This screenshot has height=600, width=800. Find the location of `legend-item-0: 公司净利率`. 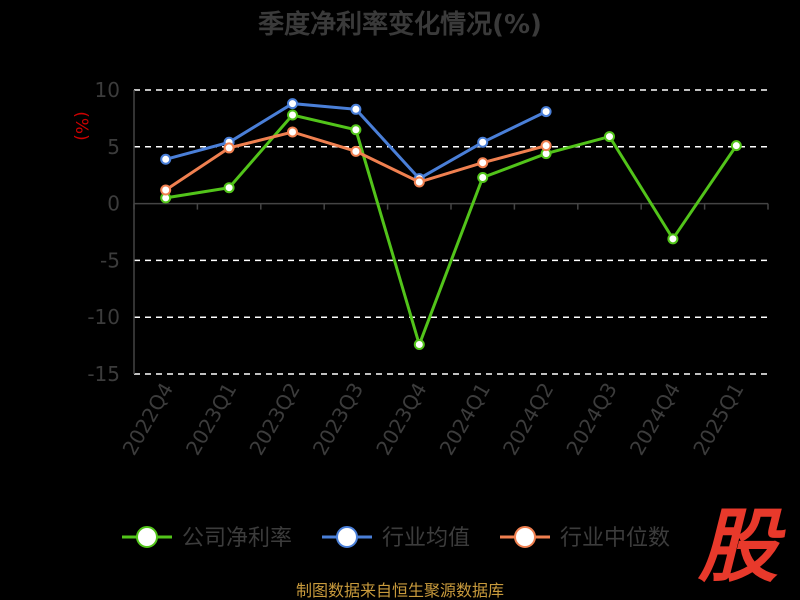

legend-item-0: 公司净利率 is located at coordinates (207, 538).